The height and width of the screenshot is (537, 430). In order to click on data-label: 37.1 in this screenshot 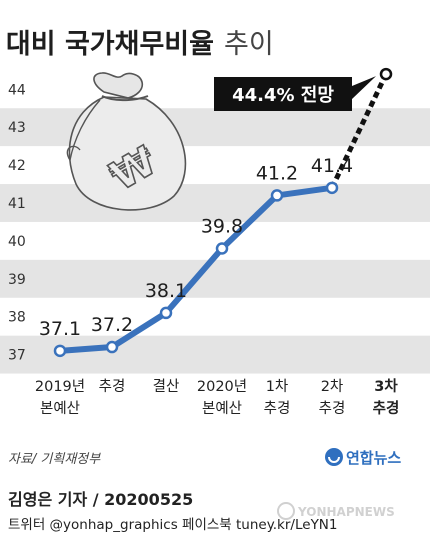, I will do `click(60, 329)`.